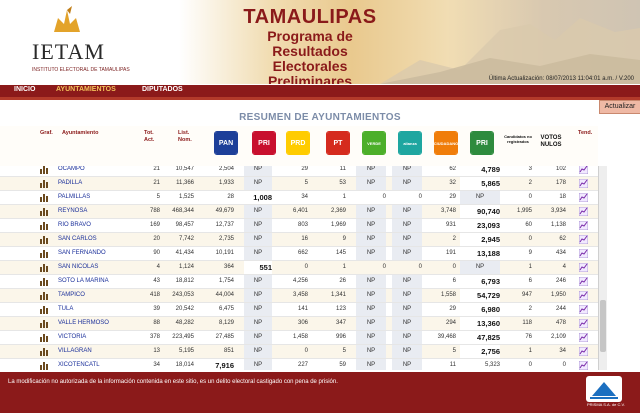  What do you see at coordinates (454, 351) in the screenshot?
I see `cell-mc: 5` at bounding box center [454, 351].